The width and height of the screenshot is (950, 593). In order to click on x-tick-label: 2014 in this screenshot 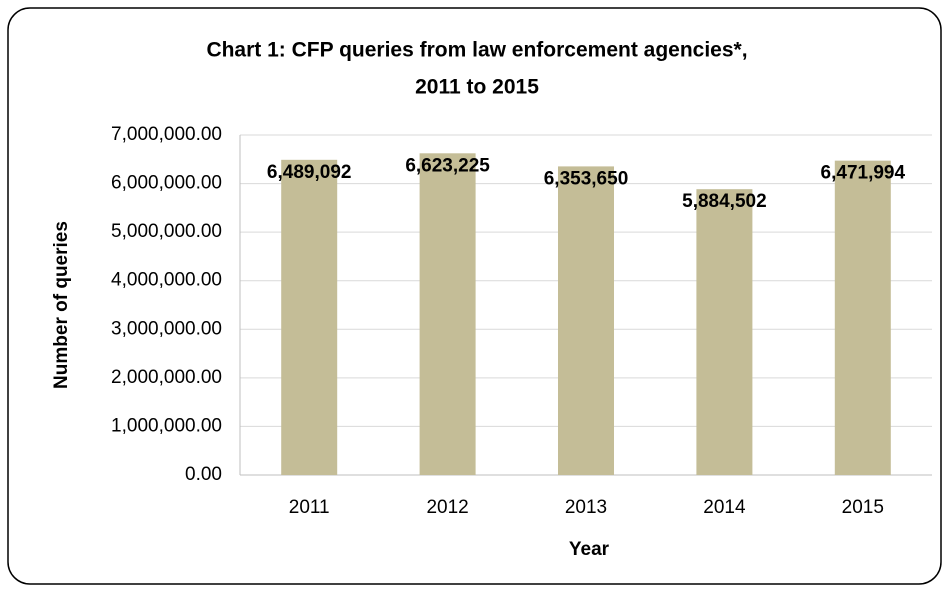, I will do `click(724, 507)`.